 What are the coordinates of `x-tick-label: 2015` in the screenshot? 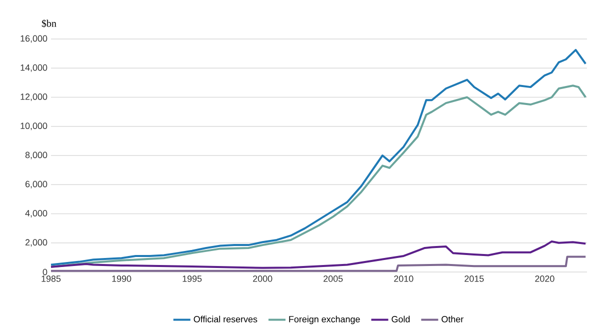 It's located at (474, 279).